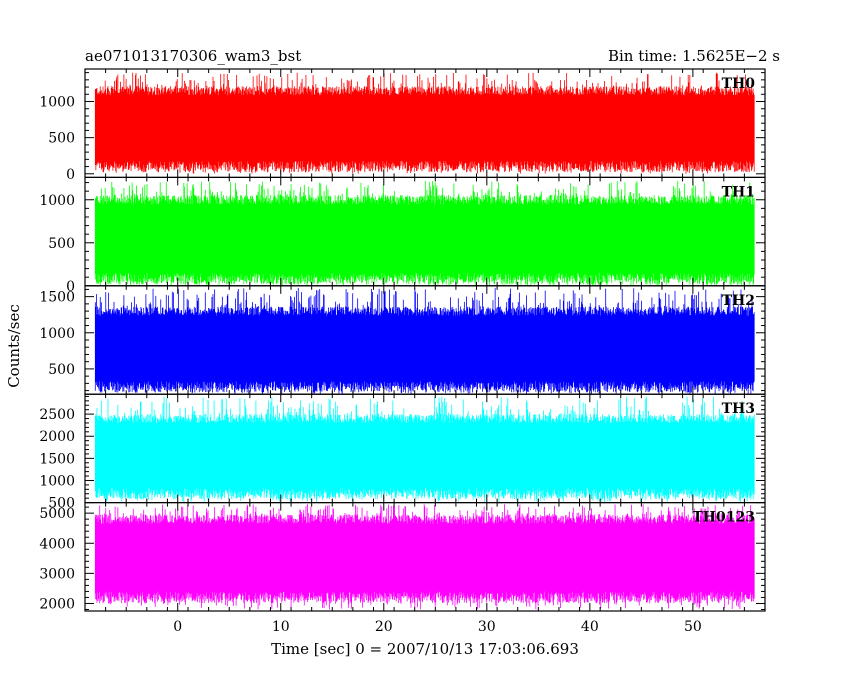 This screenshot has height=685, width=850. Describe the element at coordinates (384, 627) in the screenshot. I see `x-tick-label: 20` at that location.